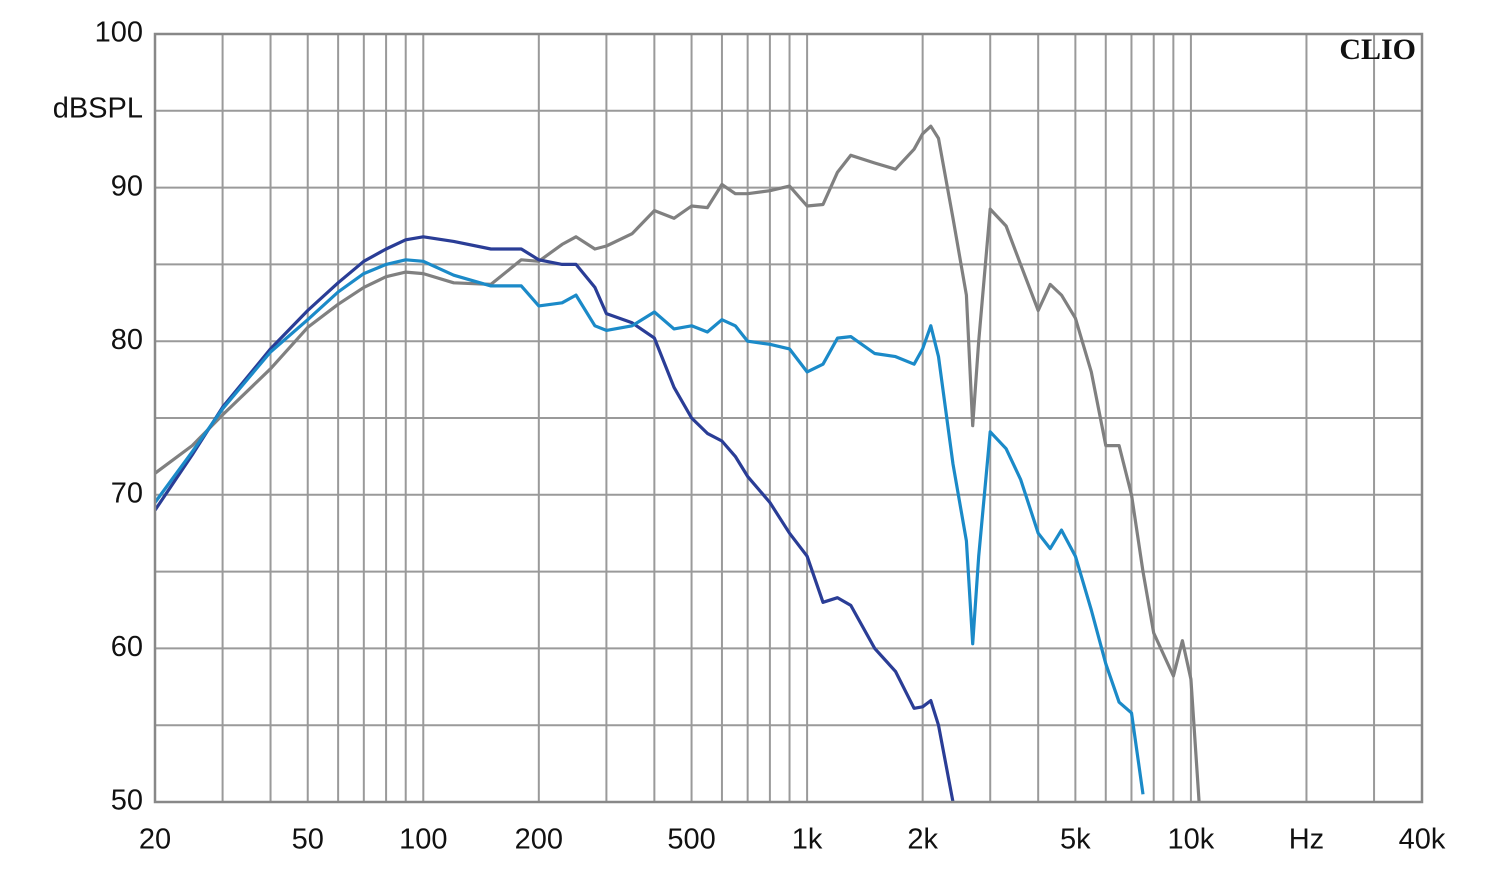  Describe the element at coordinates (127, 186) in the screenshot. I see `y-tick-label: 90` at that location.